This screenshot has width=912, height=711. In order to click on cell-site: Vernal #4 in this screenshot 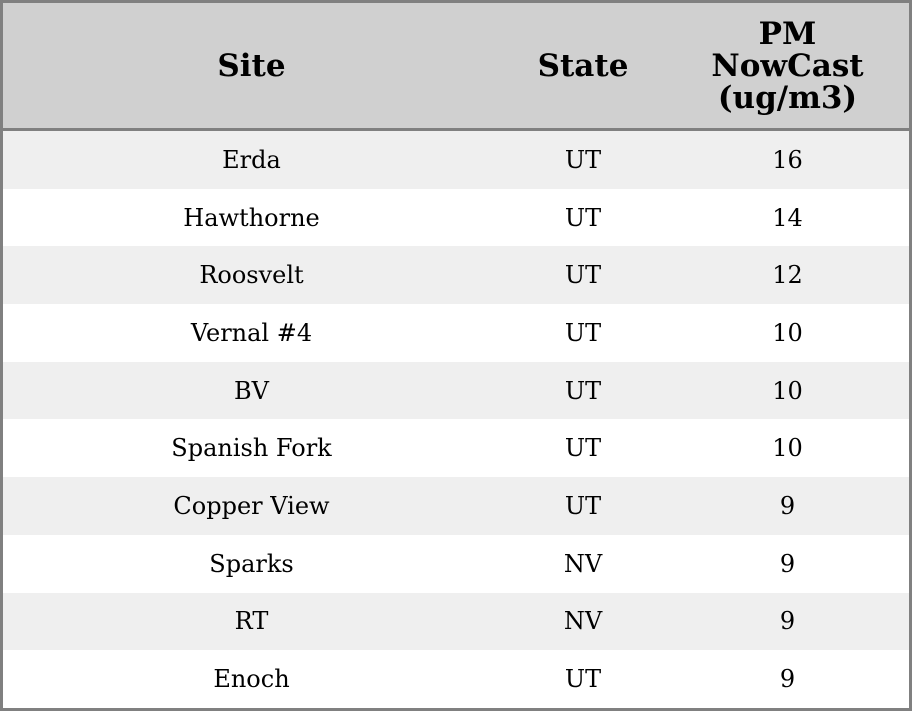, I will do `click(251, 332)`.